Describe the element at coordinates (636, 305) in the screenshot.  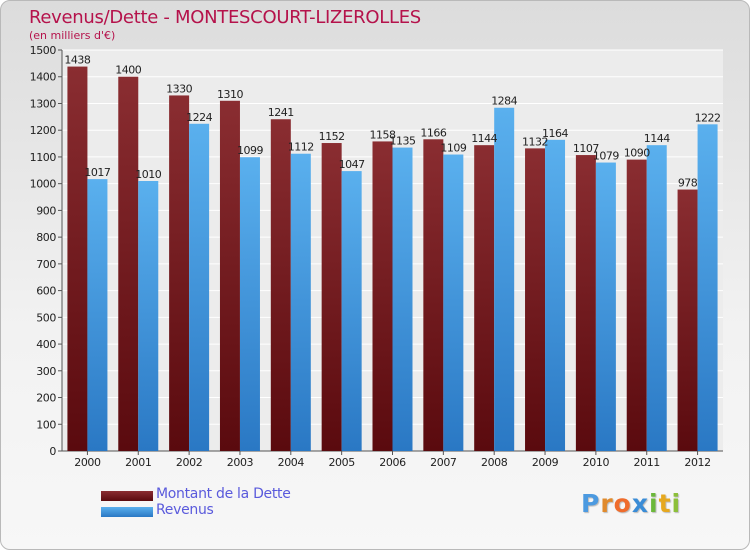
I see `bar-dette-2011` at that location.